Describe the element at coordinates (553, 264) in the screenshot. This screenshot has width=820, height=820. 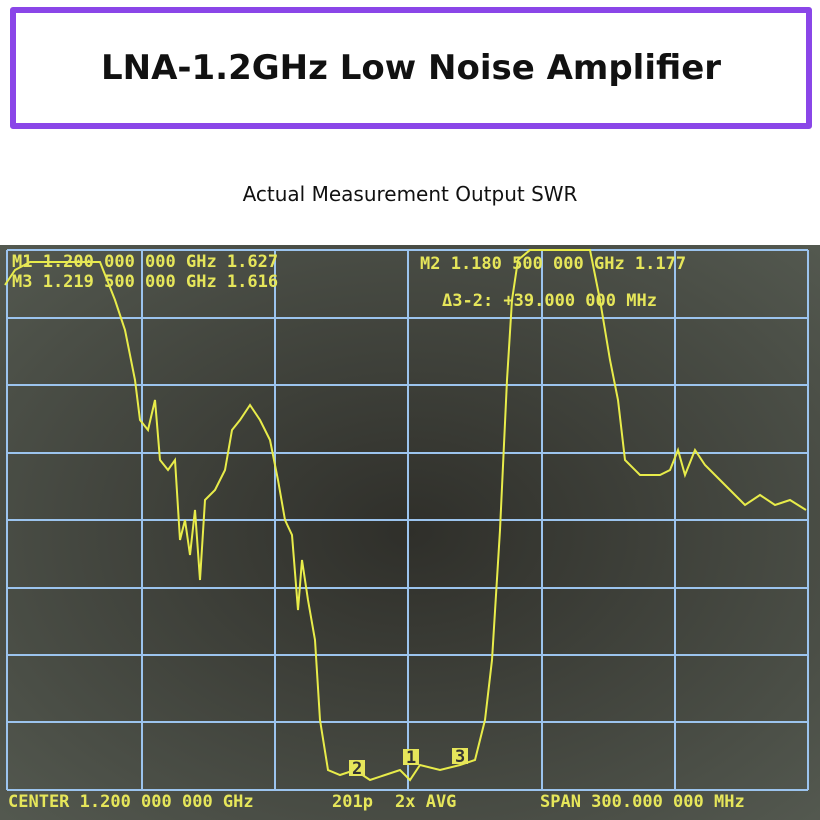
I see `marker-readout: M2 1.180 500 000 GHz 1.177` at that location.